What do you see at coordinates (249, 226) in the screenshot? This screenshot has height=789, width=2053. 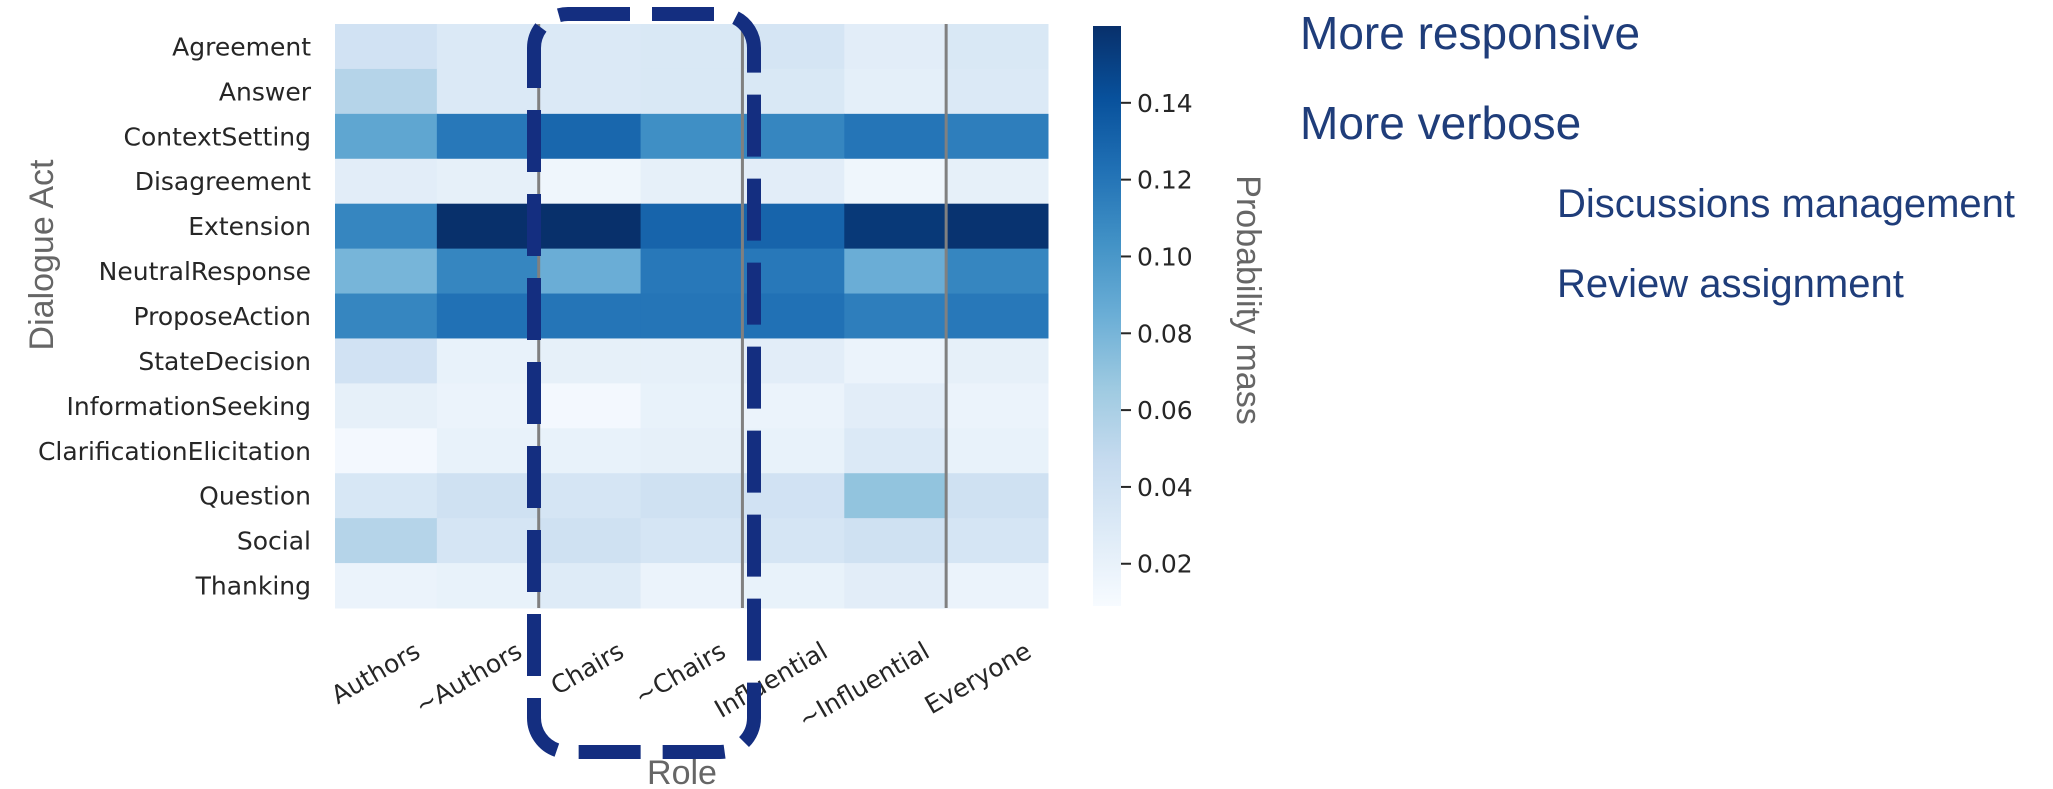 I see `y-tick-label: Extension` at bounding box center [249, 226].